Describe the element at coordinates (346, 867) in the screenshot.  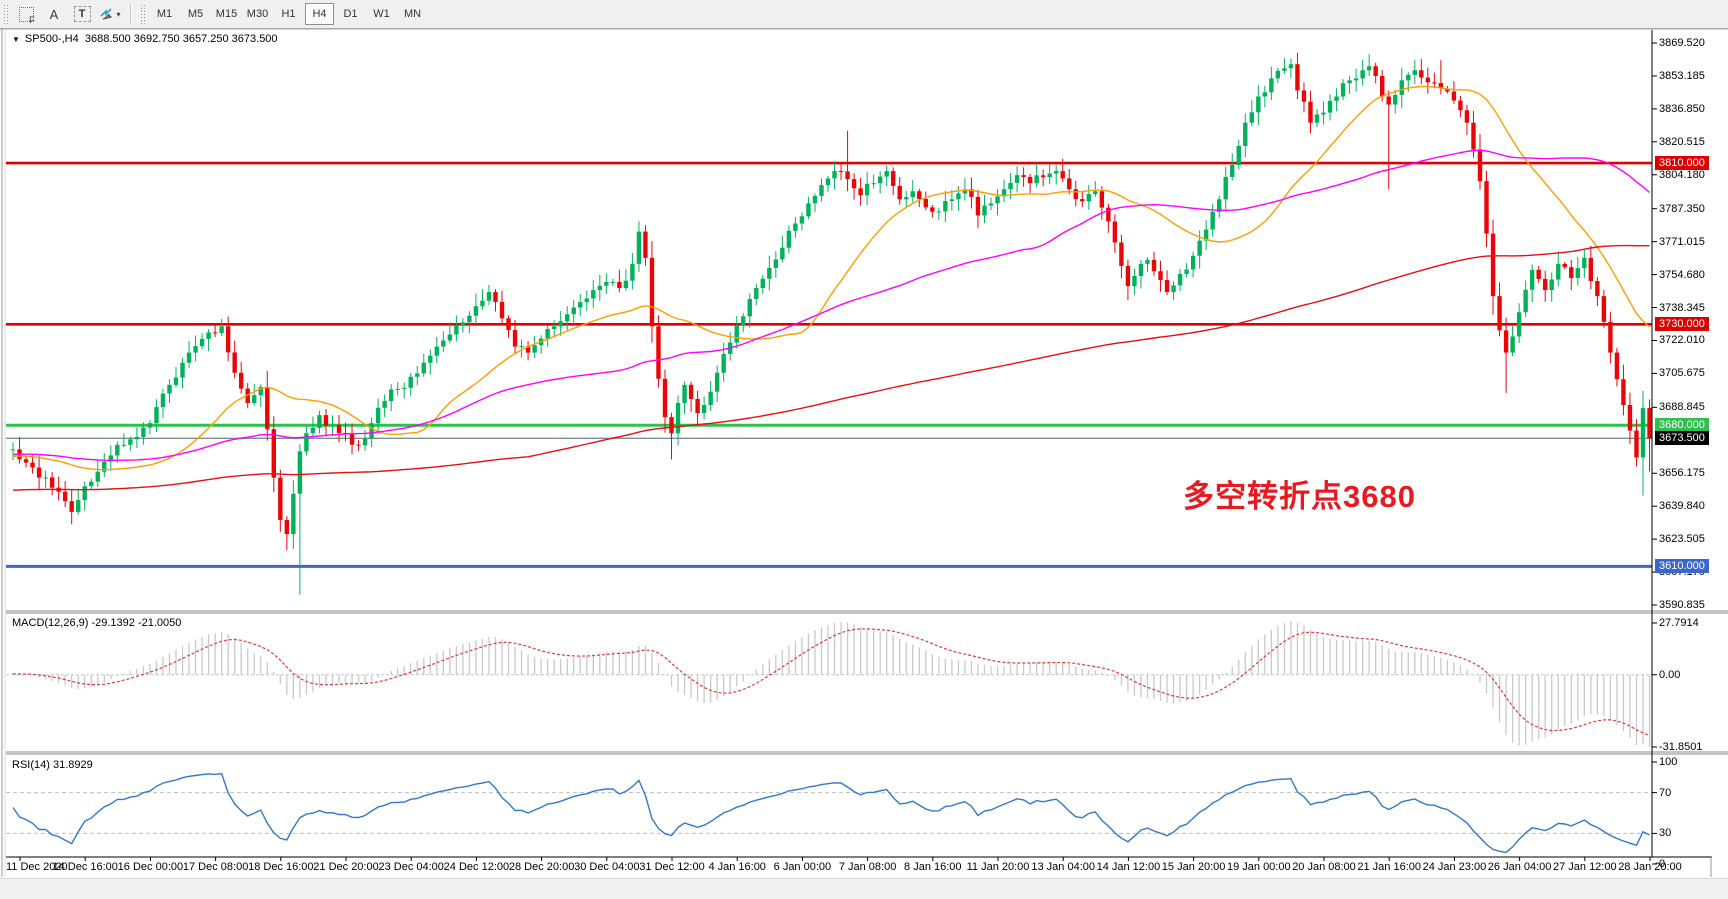
I see `time-axis-label: 21 Dec 20:00` at that location.